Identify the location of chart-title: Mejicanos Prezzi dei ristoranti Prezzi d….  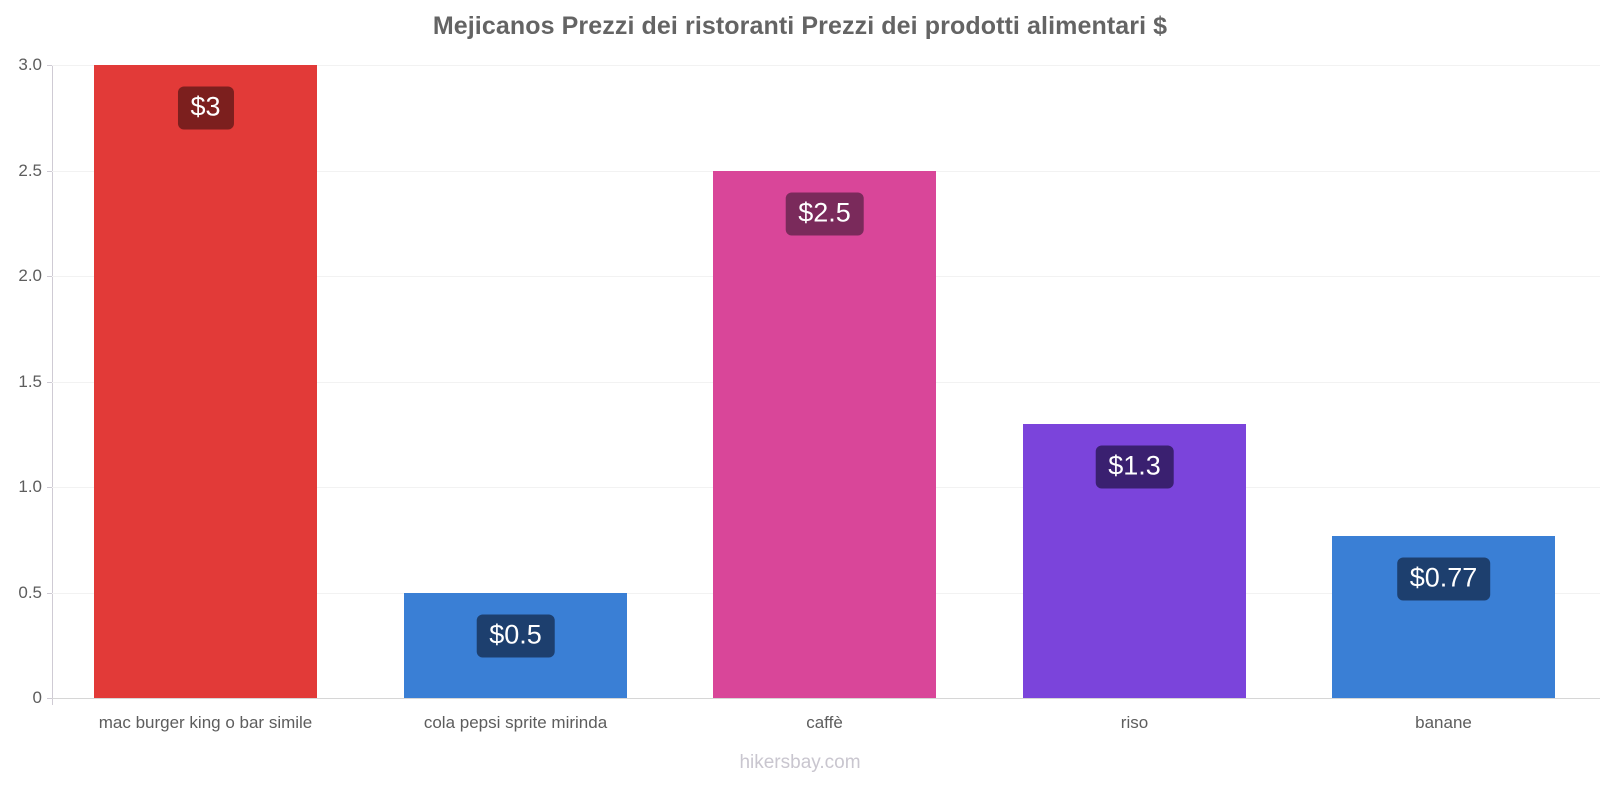
(800, 26).